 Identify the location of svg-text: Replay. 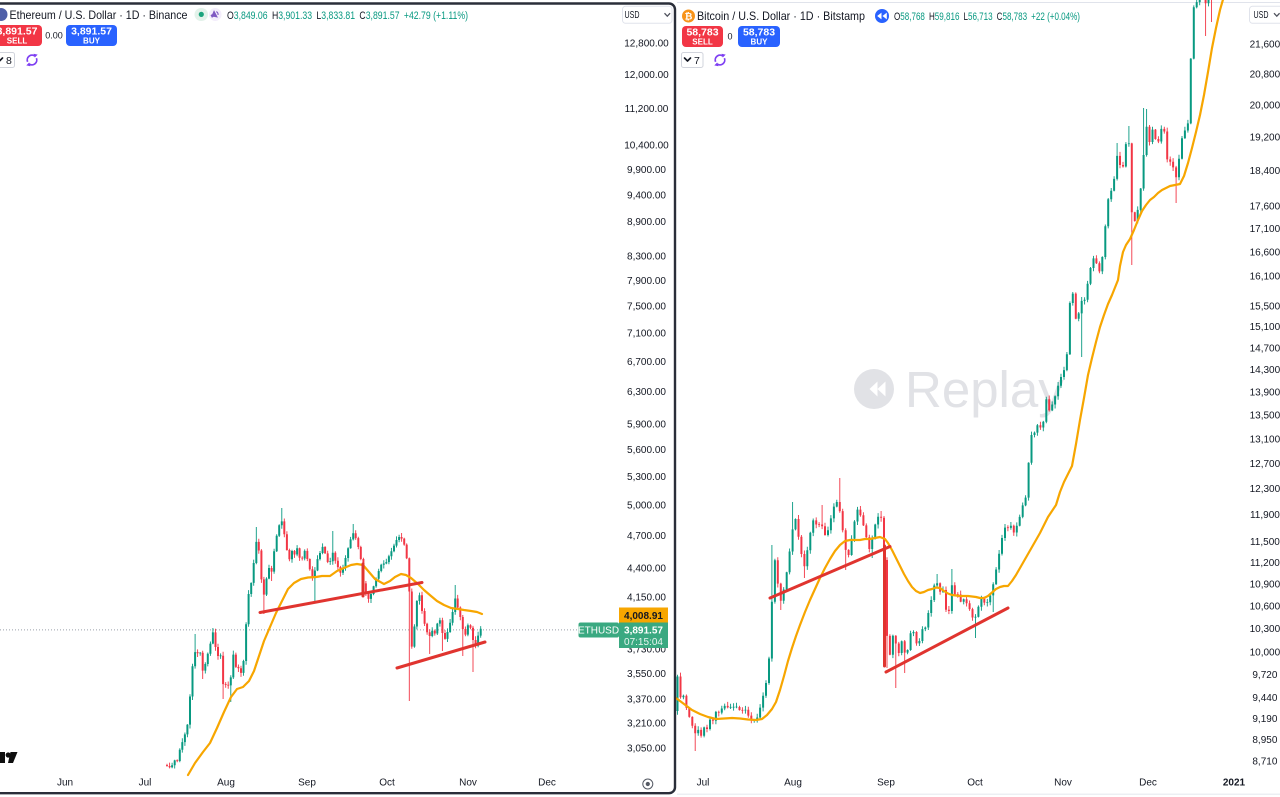
(984, 389).